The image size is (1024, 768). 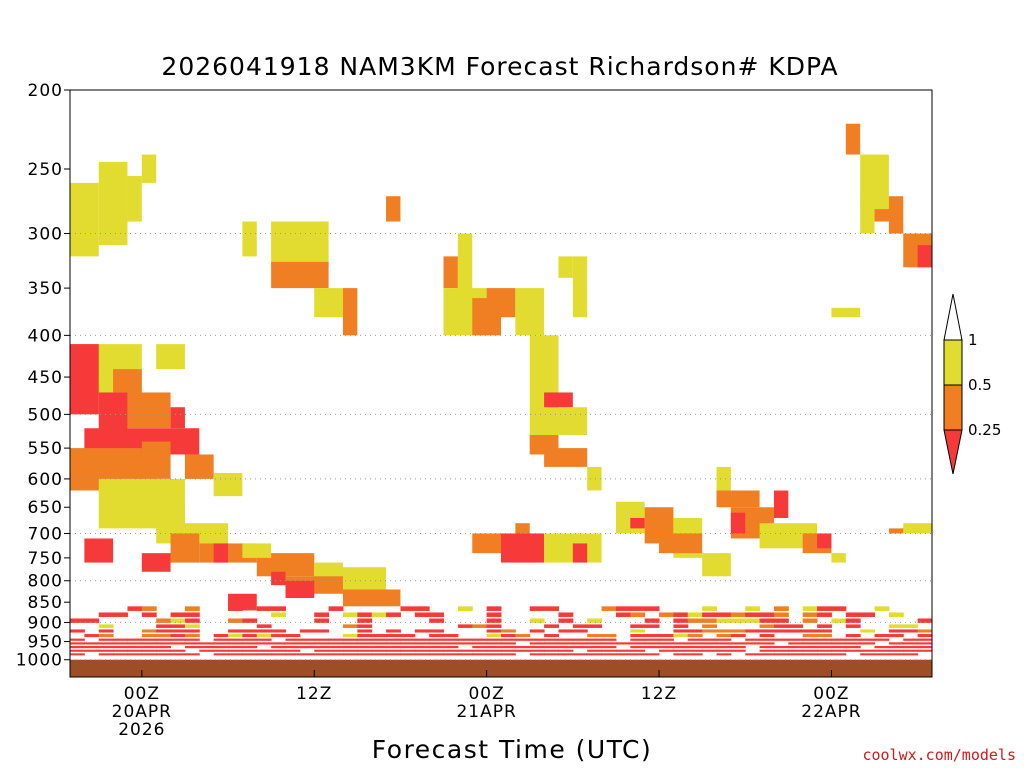 I want to click on colorbar-label-2: 0.25, so click(x=984, y=430).